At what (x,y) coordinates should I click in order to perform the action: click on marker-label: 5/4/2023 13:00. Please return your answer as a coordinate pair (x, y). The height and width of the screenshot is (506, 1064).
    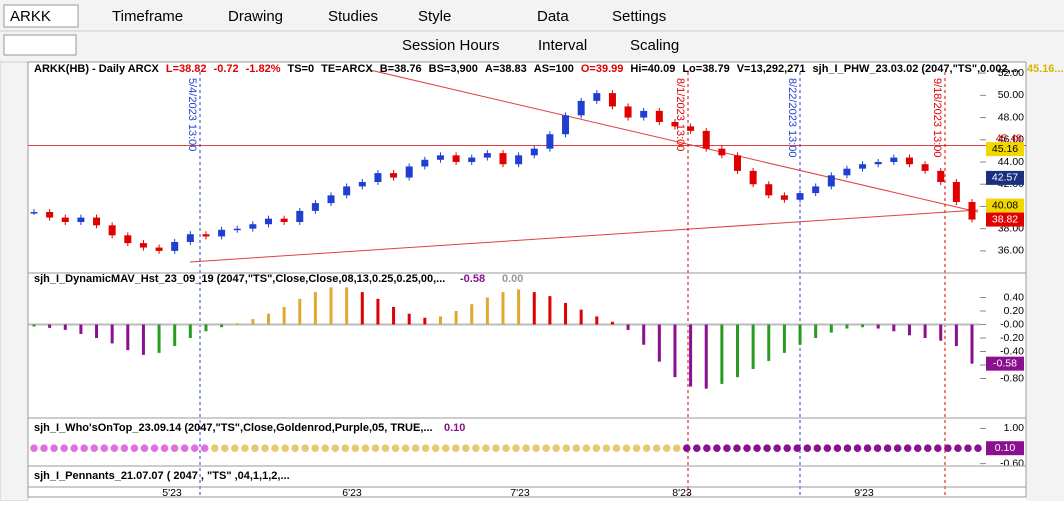
    Looking at the image, I should click on (192, 114).